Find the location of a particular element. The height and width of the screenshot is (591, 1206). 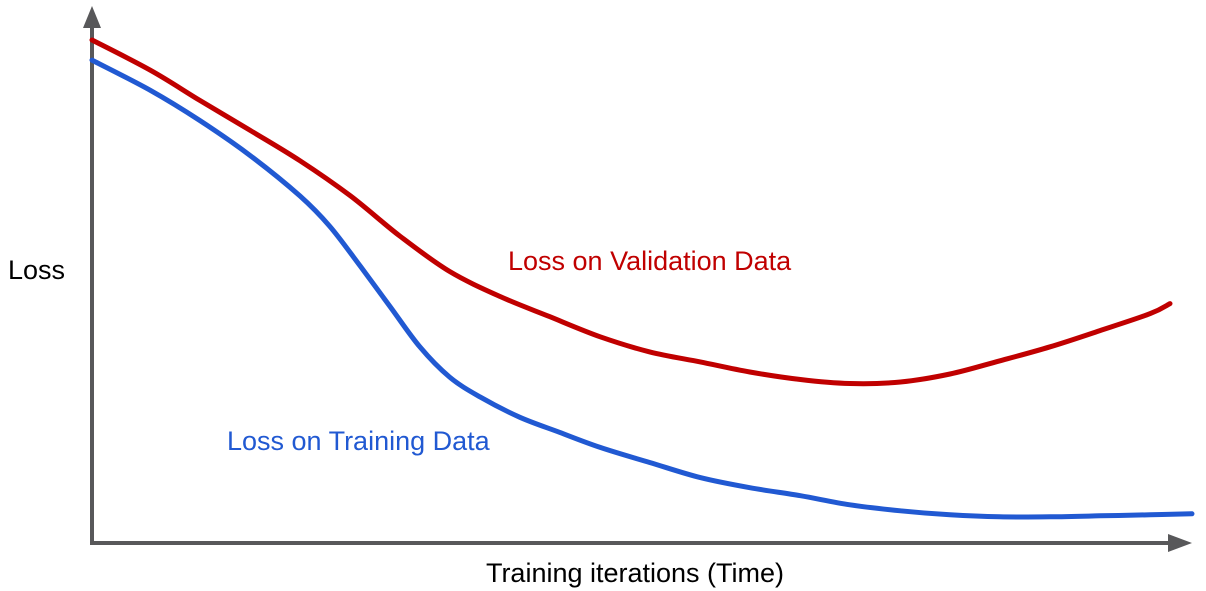

y-axis-label: Loss is located at coordinates (37, 270).